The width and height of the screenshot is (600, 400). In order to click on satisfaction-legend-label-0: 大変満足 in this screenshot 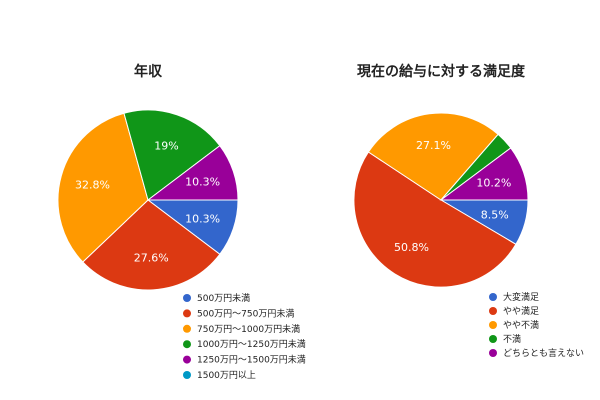, I will do `click(521, 297)`.